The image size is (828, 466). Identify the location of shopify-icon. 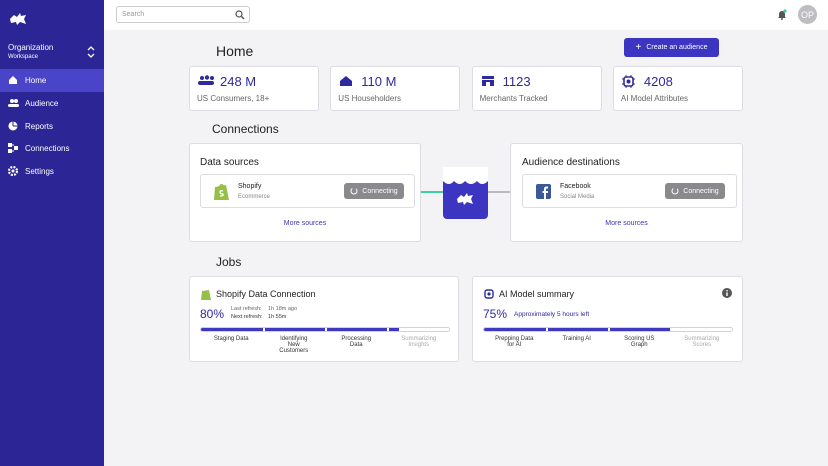
(206, 295).